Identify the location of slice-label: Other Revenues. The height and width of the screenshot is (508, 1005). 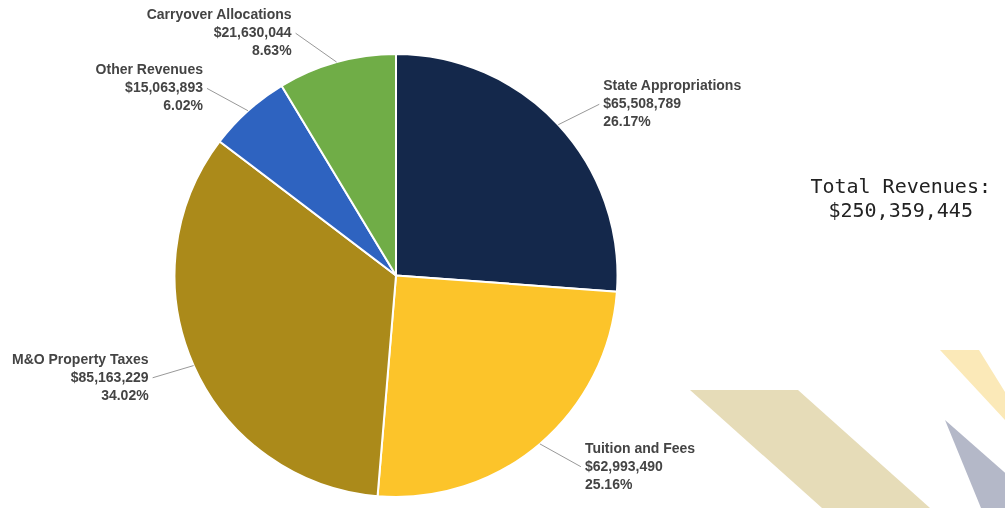
(149, 69).